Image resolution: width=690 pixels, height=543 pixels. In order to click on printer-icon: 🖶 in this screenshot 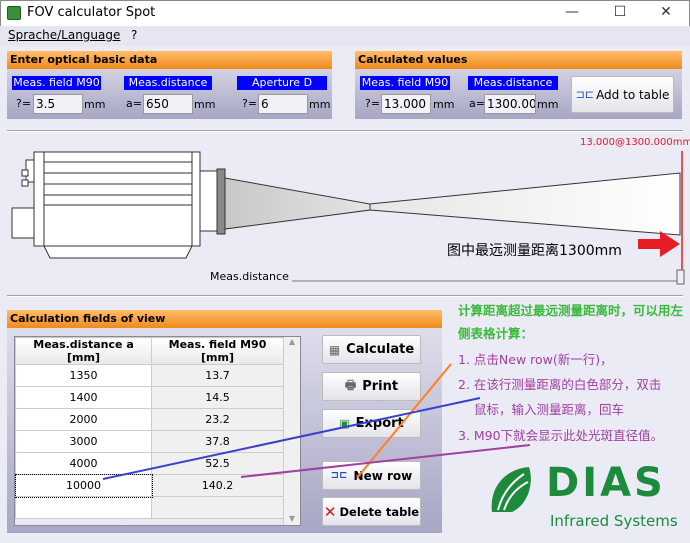, I will do `click(350, 385)`.